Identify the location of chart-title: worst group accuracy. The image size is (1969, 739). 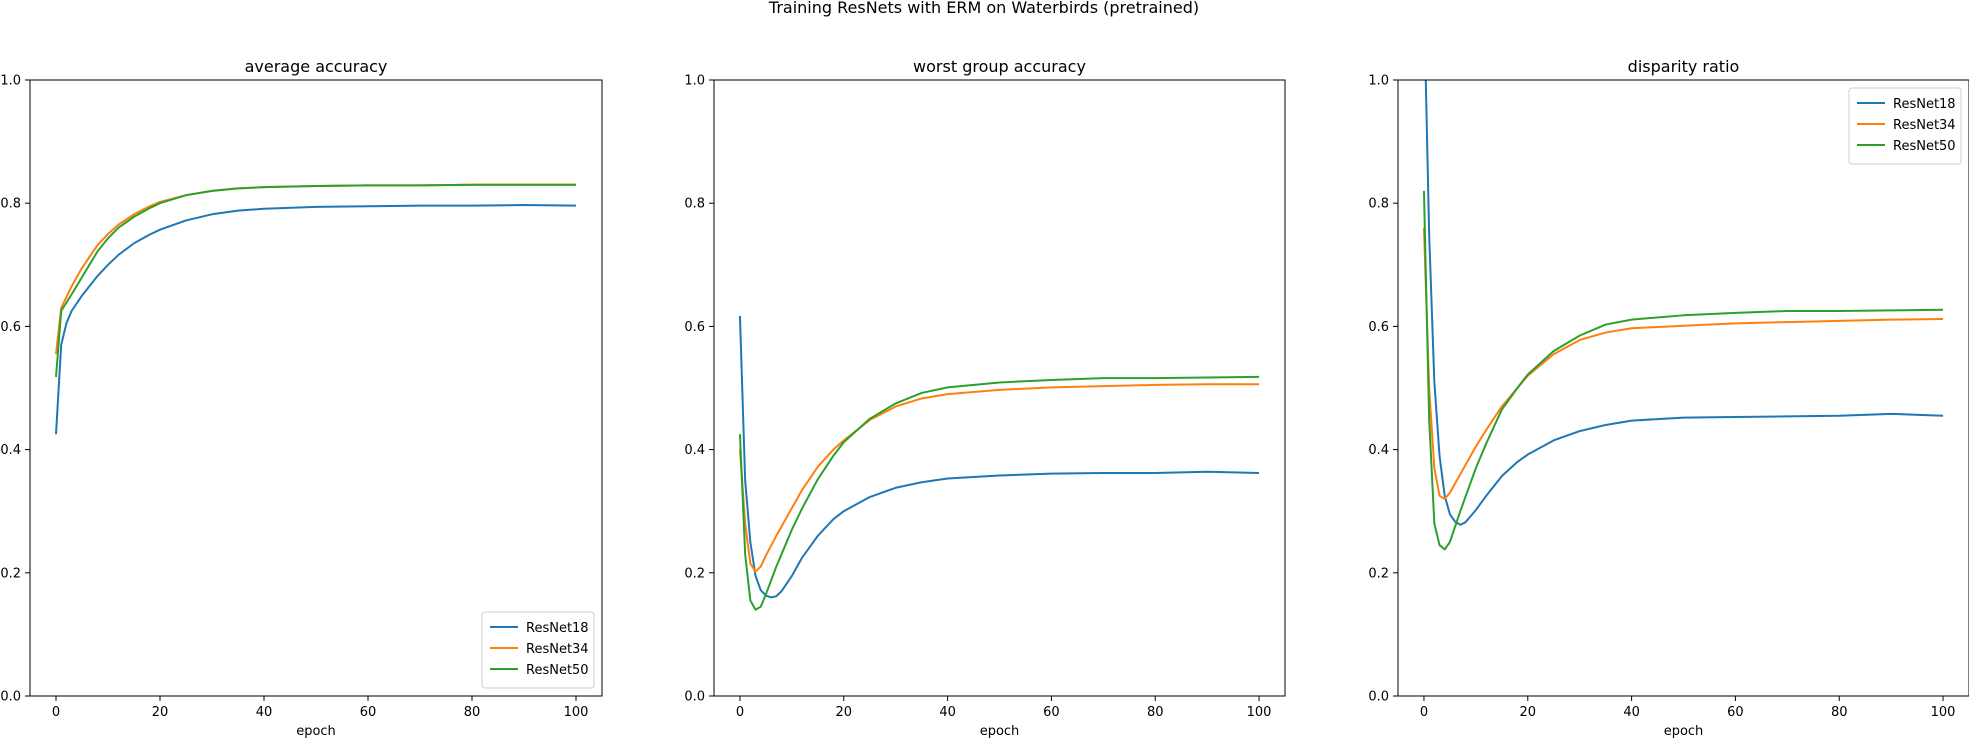
(999, 66).